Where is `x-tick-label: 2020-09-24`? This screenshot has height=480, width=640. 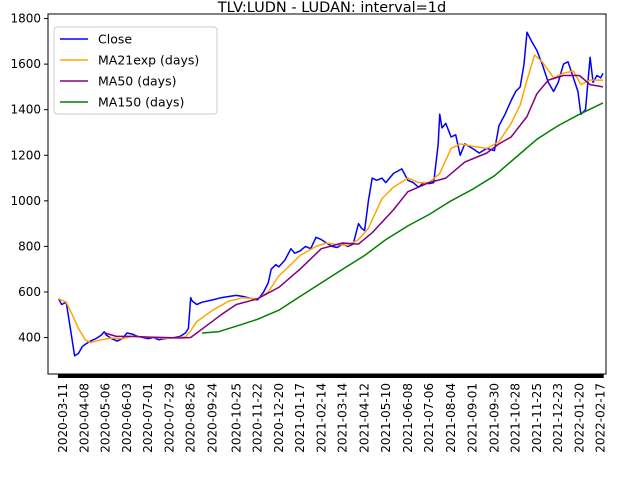
x-tick-label: 2020-09-24 is located at coordinates (213, 418).